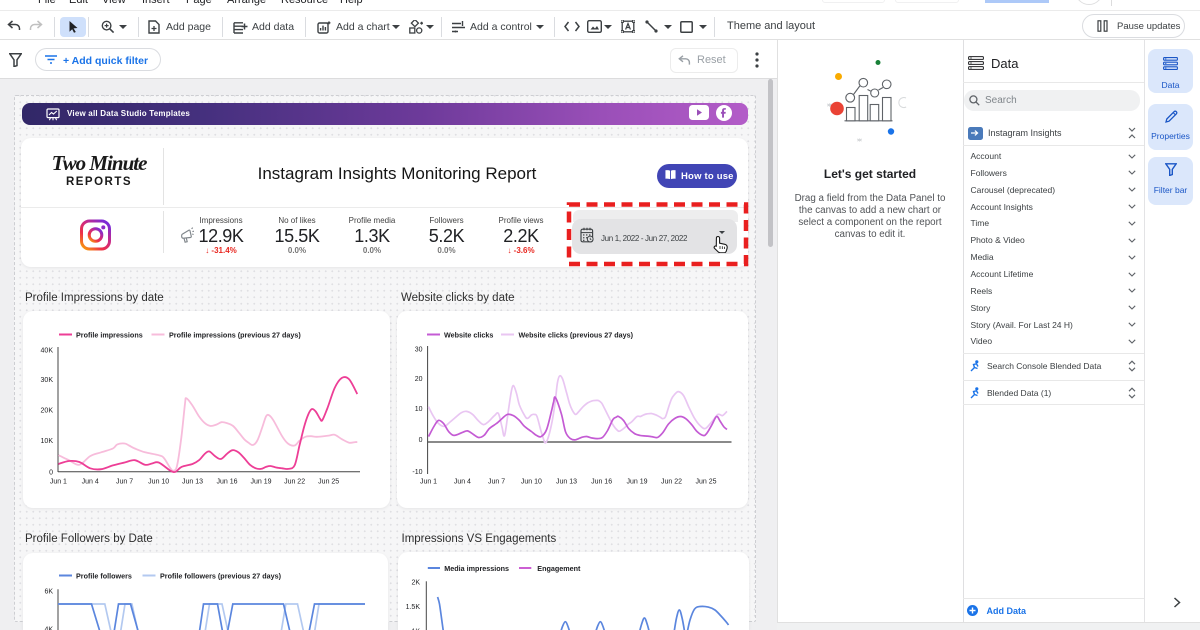 The width and height of the screenshot is (1200, 630). I want to click on svg-text: Engagement, so click(559, 568).